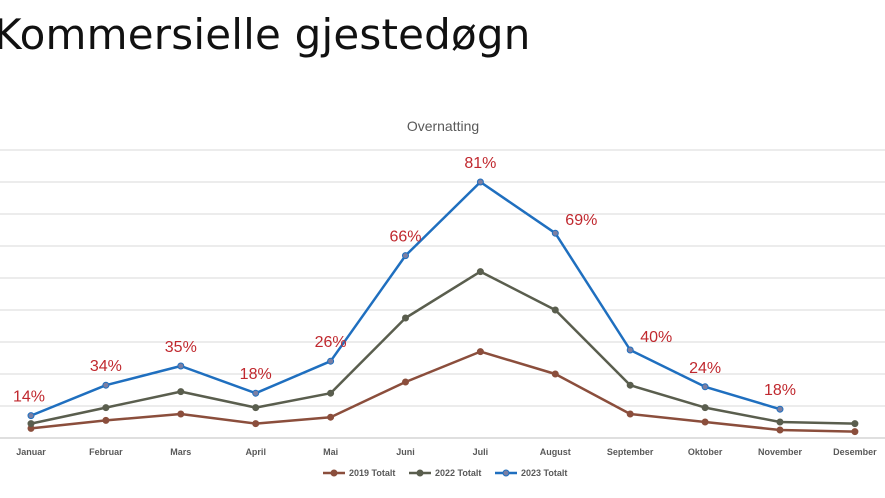 Image resolution: width=885 pixels, height=498 pixels. I want to click on percent-label: 69%, so click(581, 220).